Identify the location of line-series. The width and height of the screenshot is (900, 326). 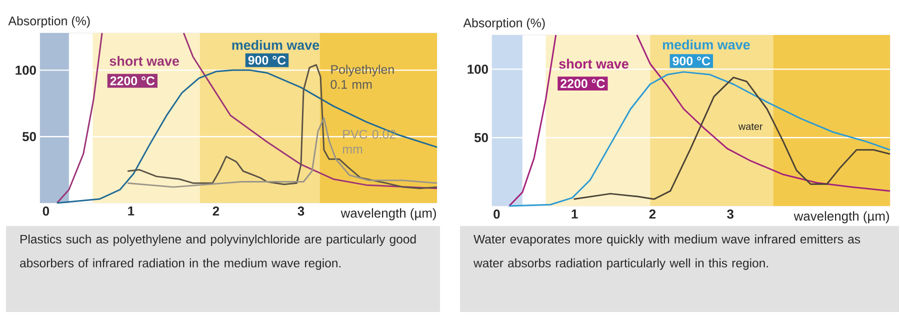
(282, 152).